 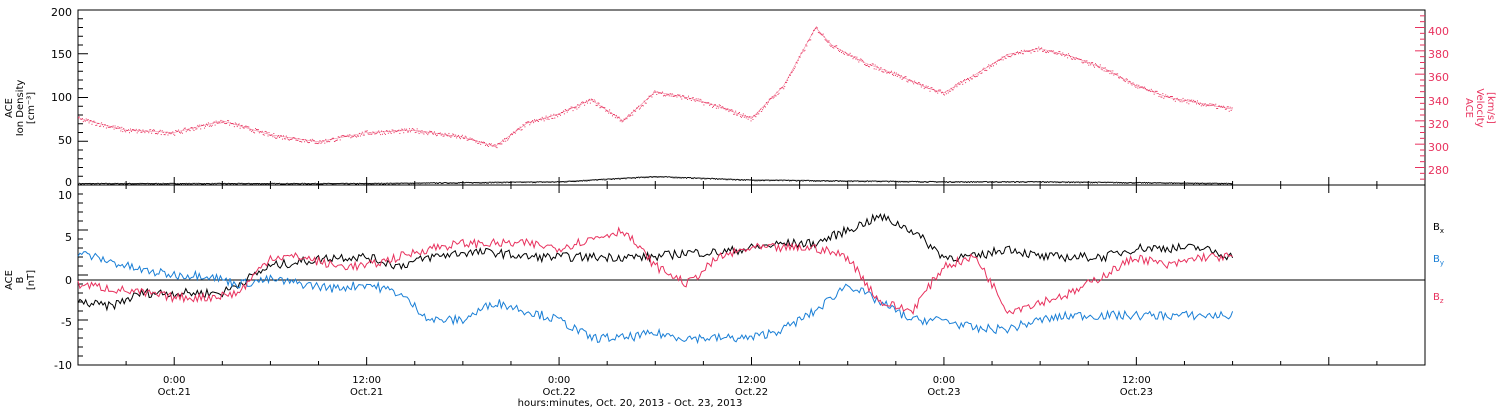 I want to click on top-right-title-line2: Velocity, so click(x=1479, y=107).